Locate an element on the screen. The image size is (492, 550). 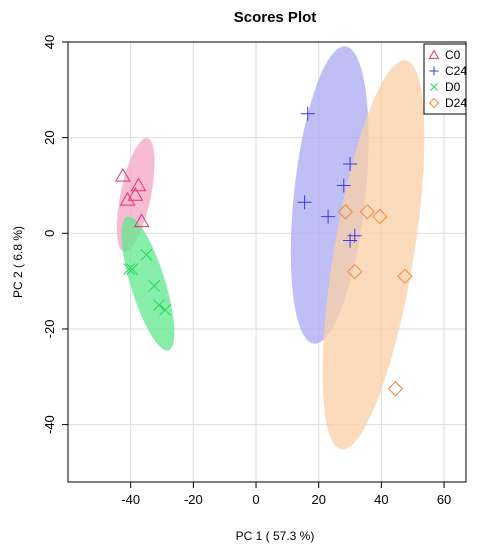
legend-label-c24: C24 is located at coordinates (456, 71).